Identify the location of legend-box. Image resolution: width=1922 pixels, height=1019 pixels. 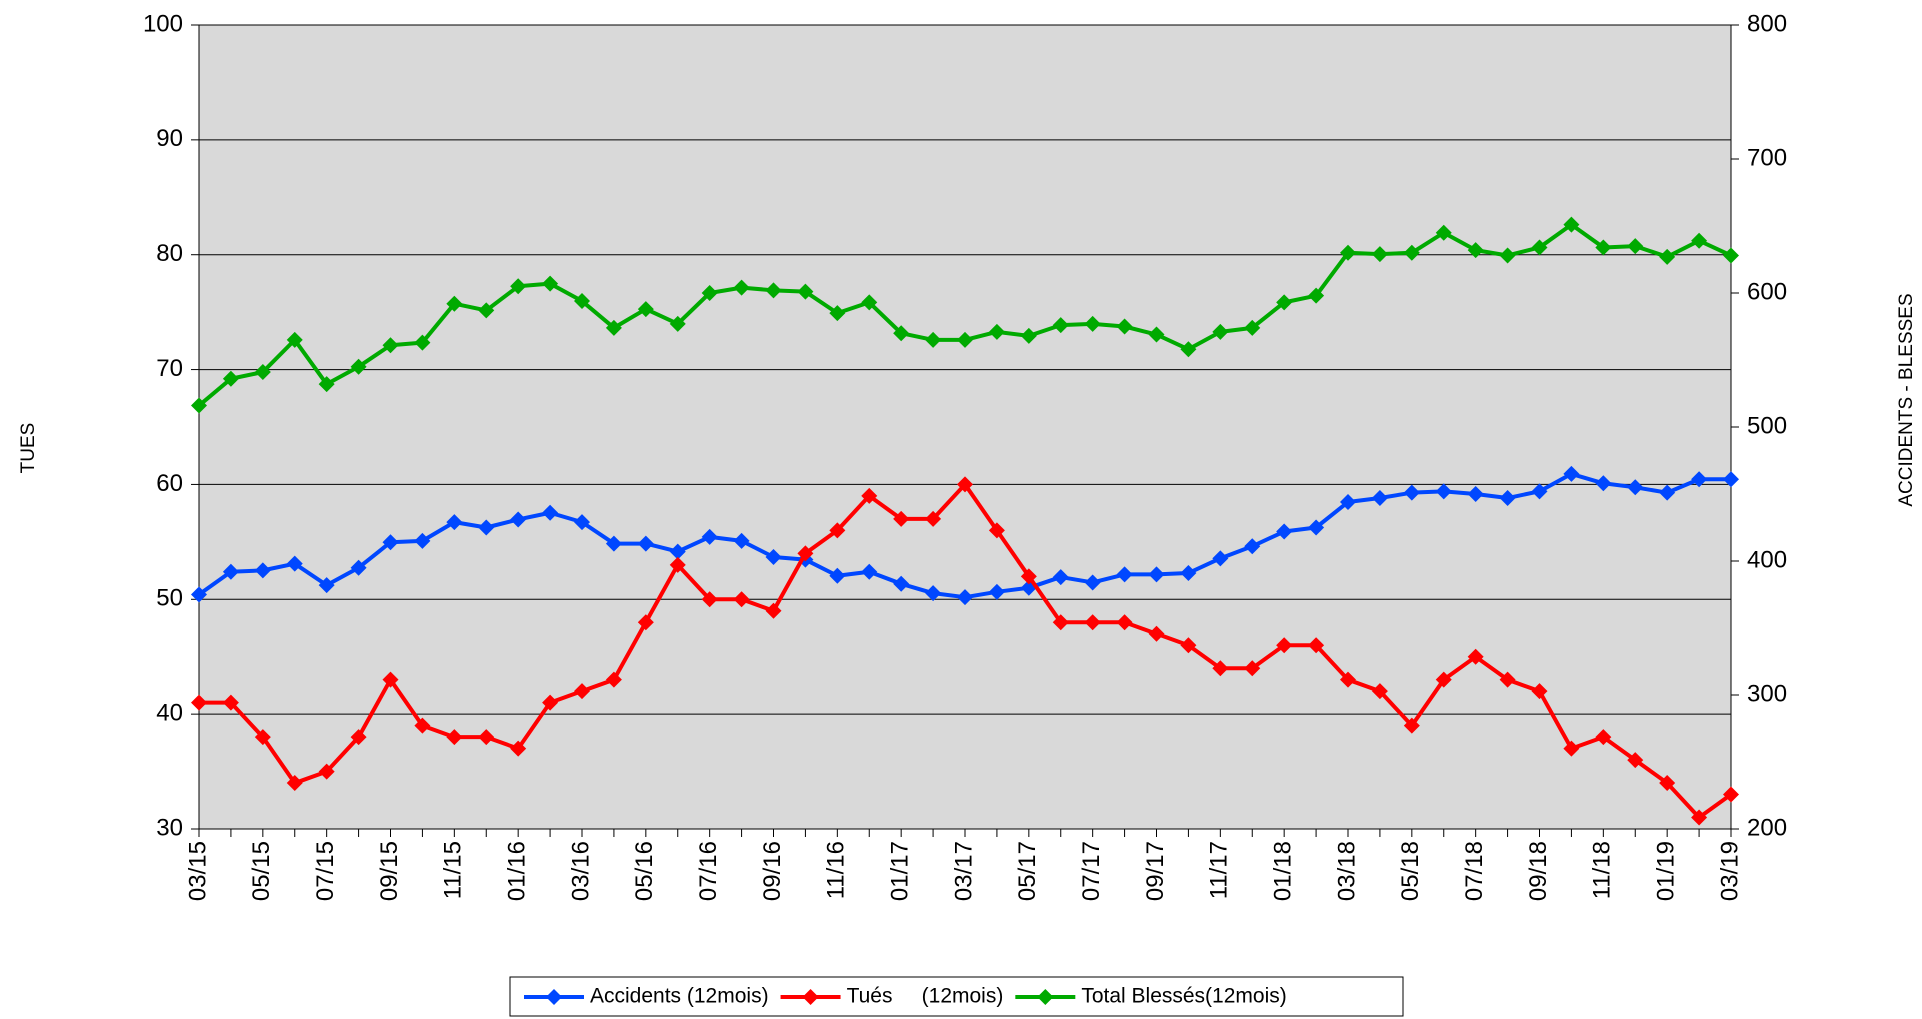
(956, 996).